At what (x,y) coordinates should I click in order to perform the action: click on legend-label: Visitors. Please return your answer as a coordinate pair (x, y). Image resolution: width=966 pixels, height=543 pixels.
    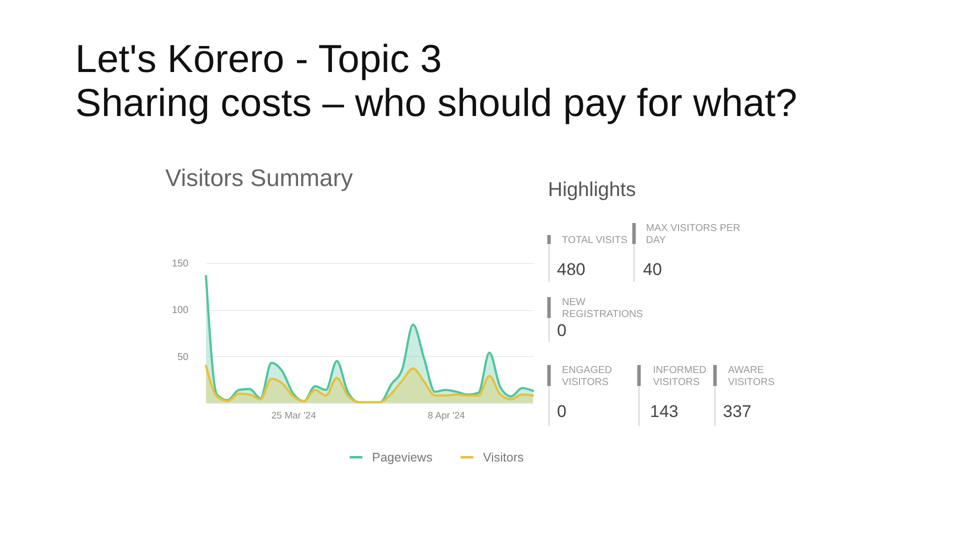
    Looking at the image, I should click on (503, 457).